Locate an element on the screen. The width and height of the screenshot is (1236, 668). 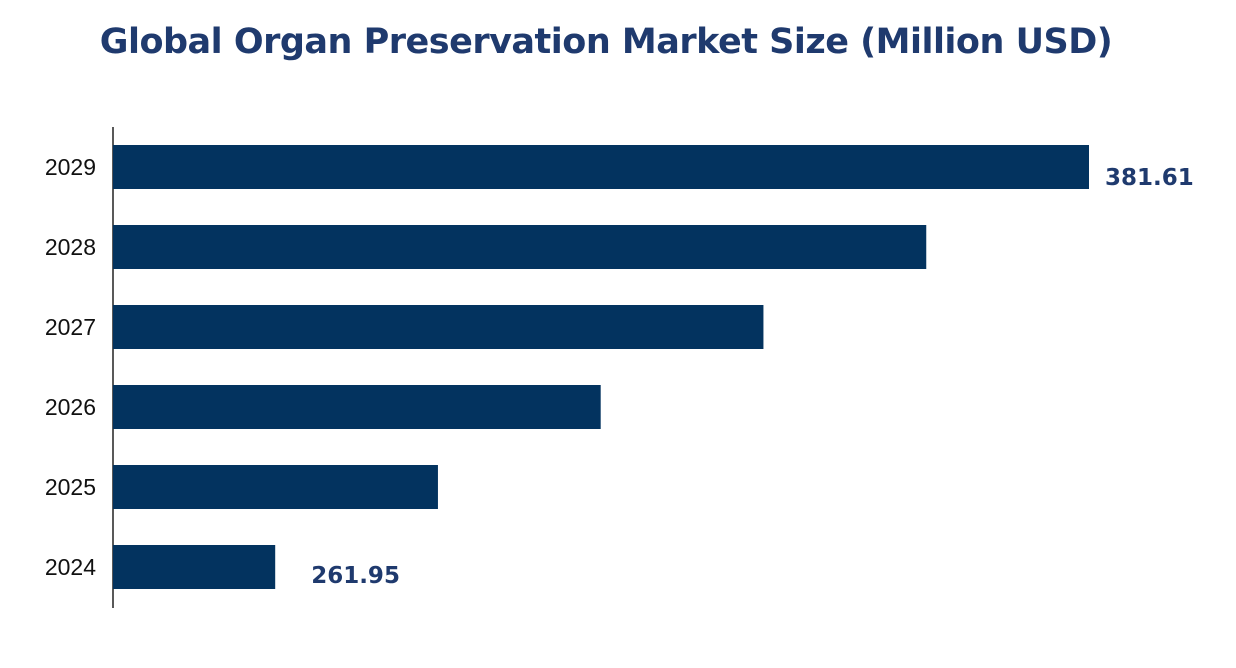
y-tick-label: 2024 is located at coordinates (70, 567).